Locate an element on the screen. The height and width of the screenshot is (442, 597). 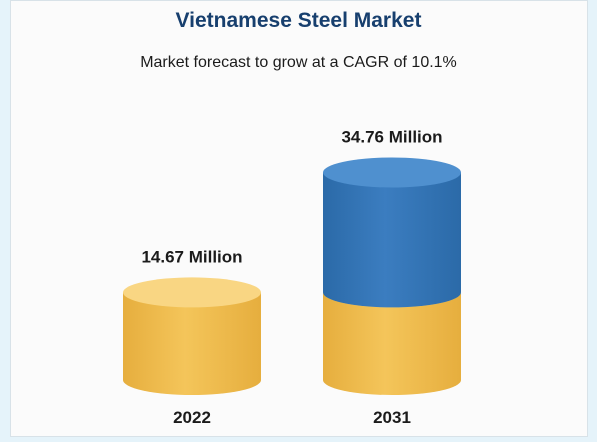
data-label-2022: 14.67 Million is located at coordinates (191, 256).